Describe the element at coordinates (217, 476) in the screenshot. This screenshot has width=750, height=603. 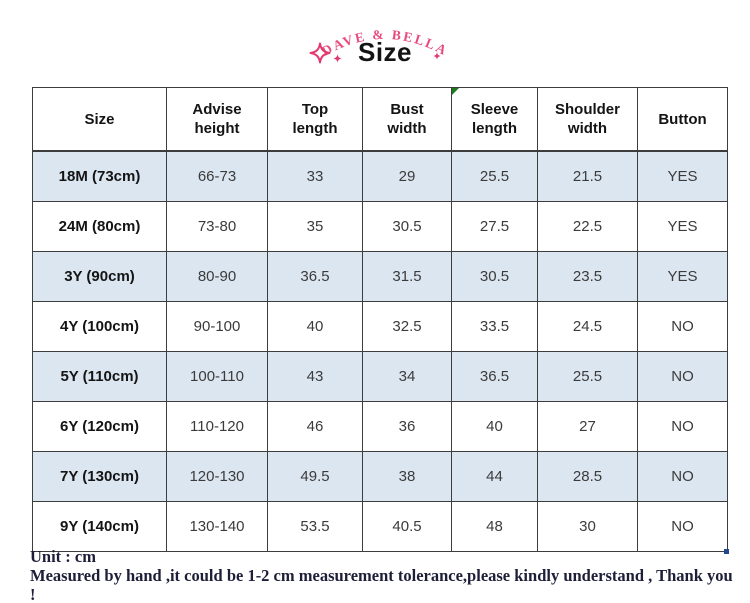
I see `cell-advise-height: 120-130` at that location.